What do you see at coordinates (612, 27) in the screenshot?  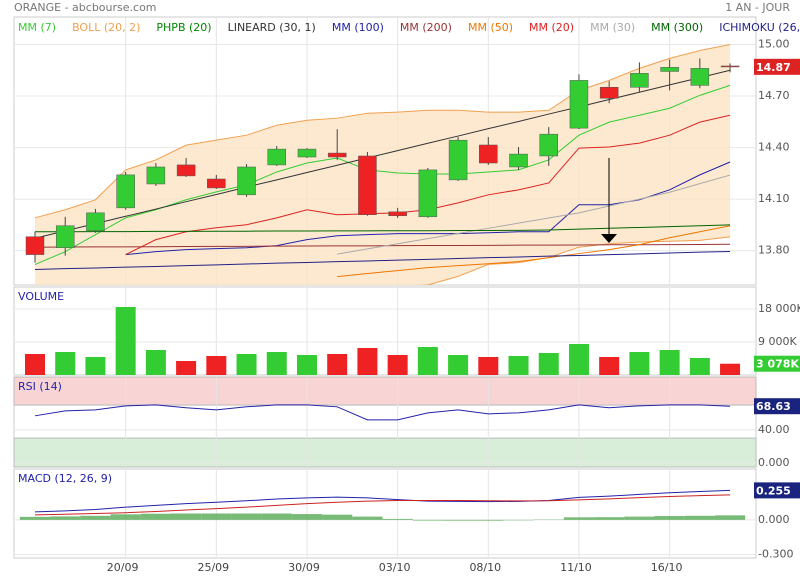 I see `legend-entry: MM (30)` at bounding box center [612, 27].